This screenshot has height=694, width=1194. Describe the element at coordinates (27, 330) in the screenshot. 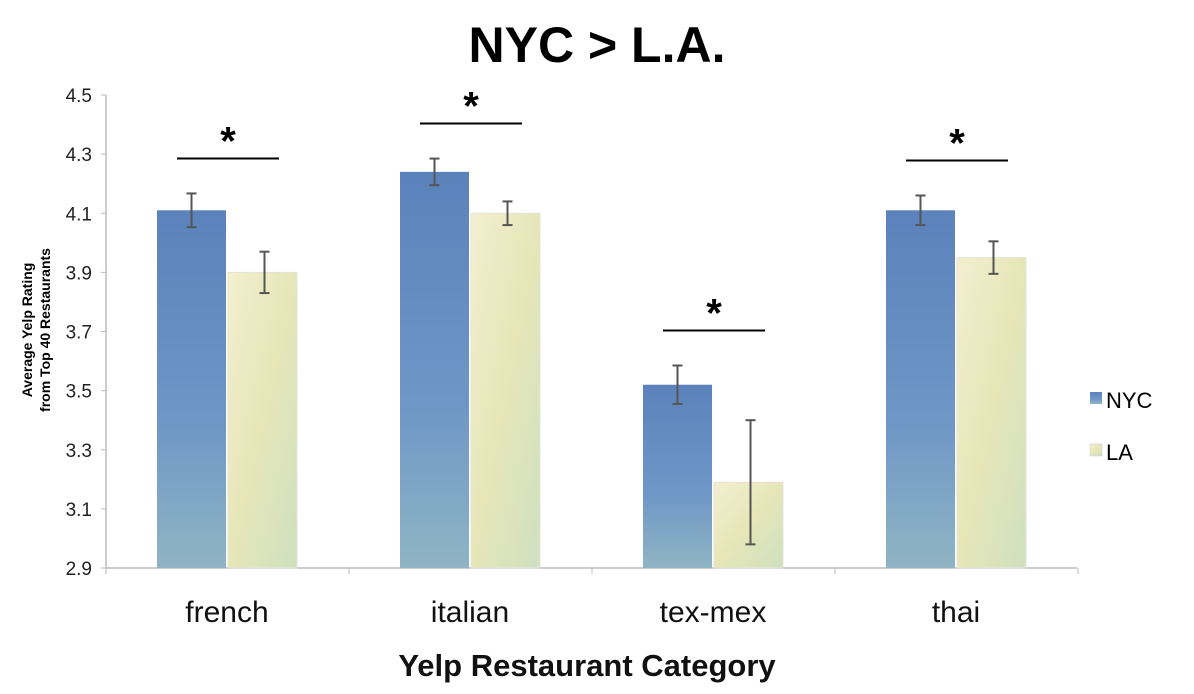

I see `y-axis-title-line1: Average Yelp Rating` at that location.